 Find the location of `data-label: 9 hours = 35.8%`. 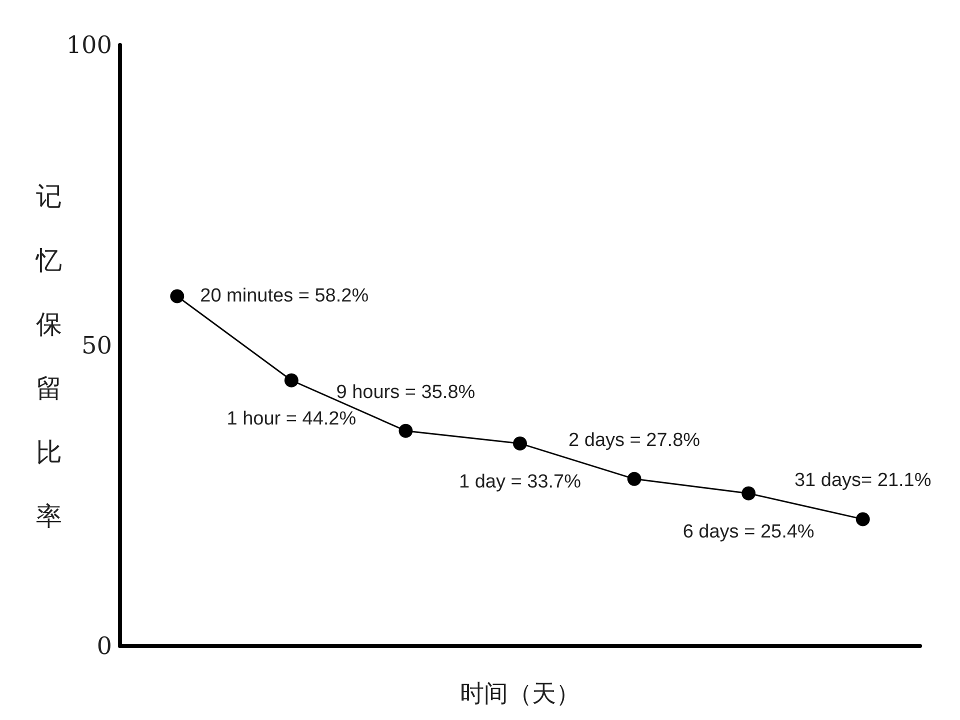

data-label: 9 hours = 35.8% is located at coordinates (406, 392).